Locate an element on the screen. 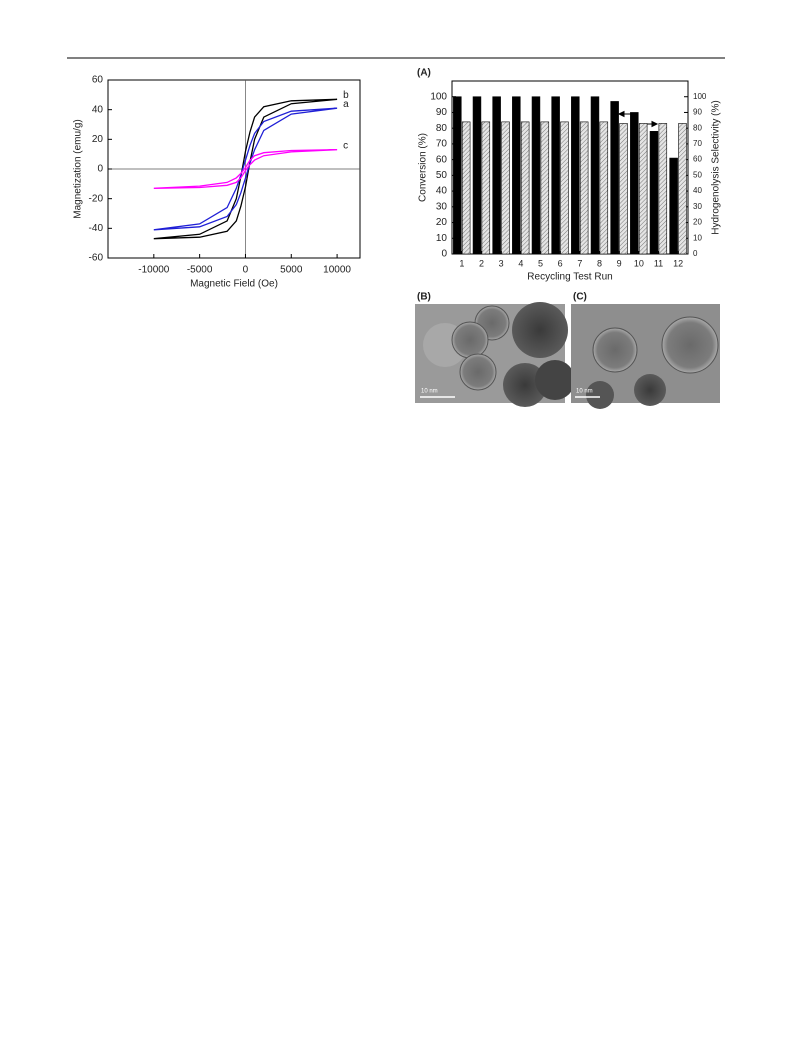 The width and height of the screenshot is (793, 1058). x-tick-label: 7 is located at coordinates (579, 263).